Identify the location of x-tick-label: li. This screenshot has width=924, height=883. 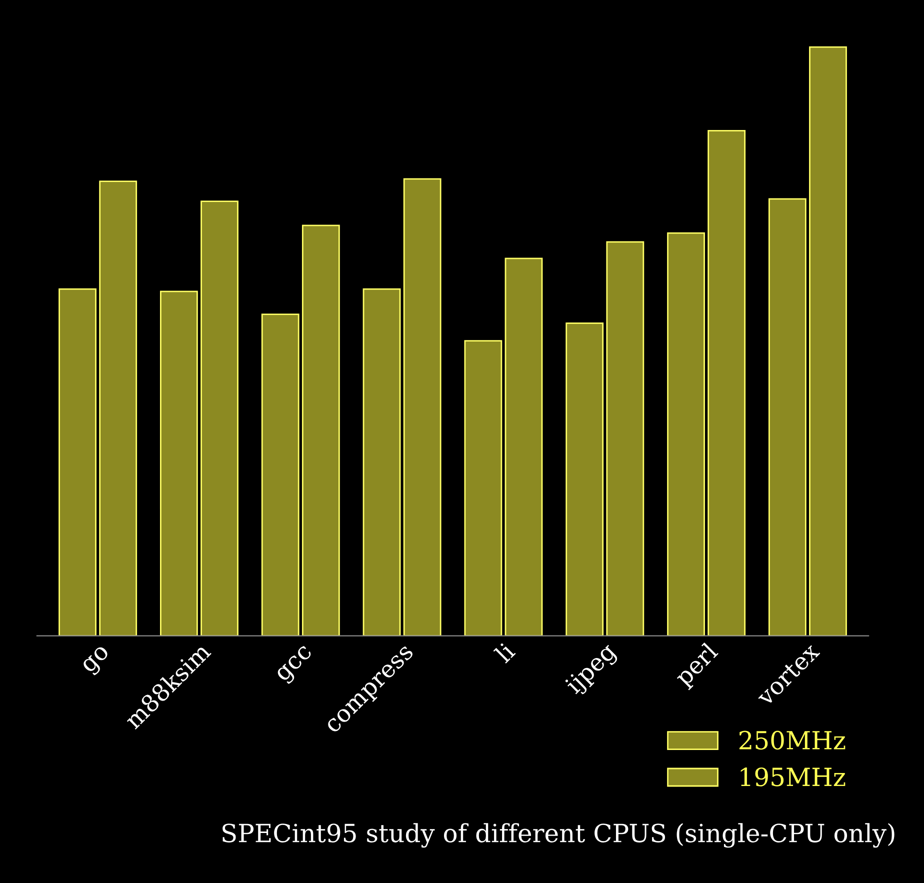
(504, 652).